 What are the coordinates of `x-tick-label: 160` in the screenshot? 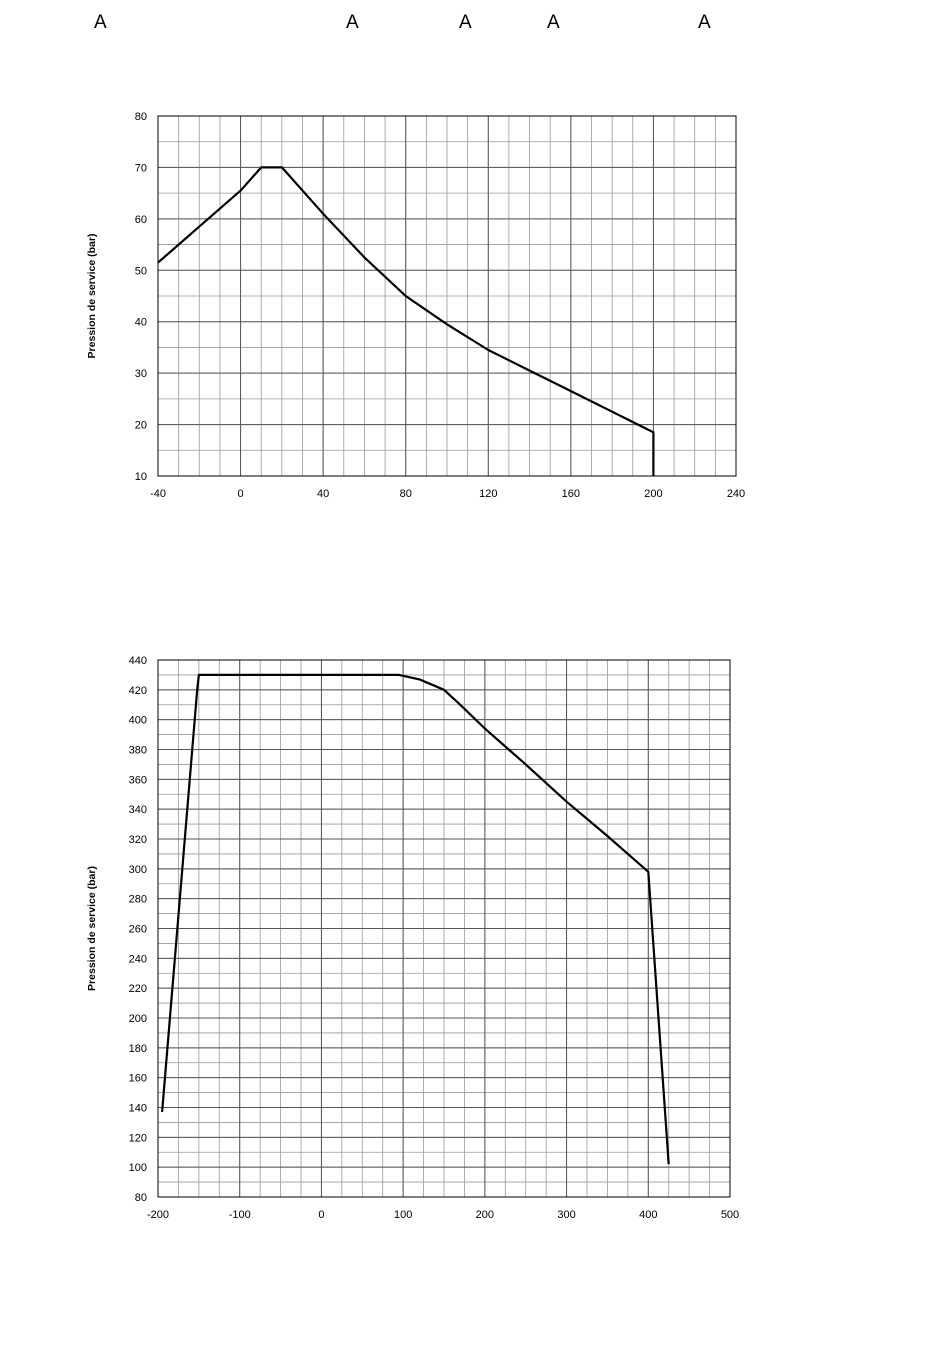 It's located at (571, 494).